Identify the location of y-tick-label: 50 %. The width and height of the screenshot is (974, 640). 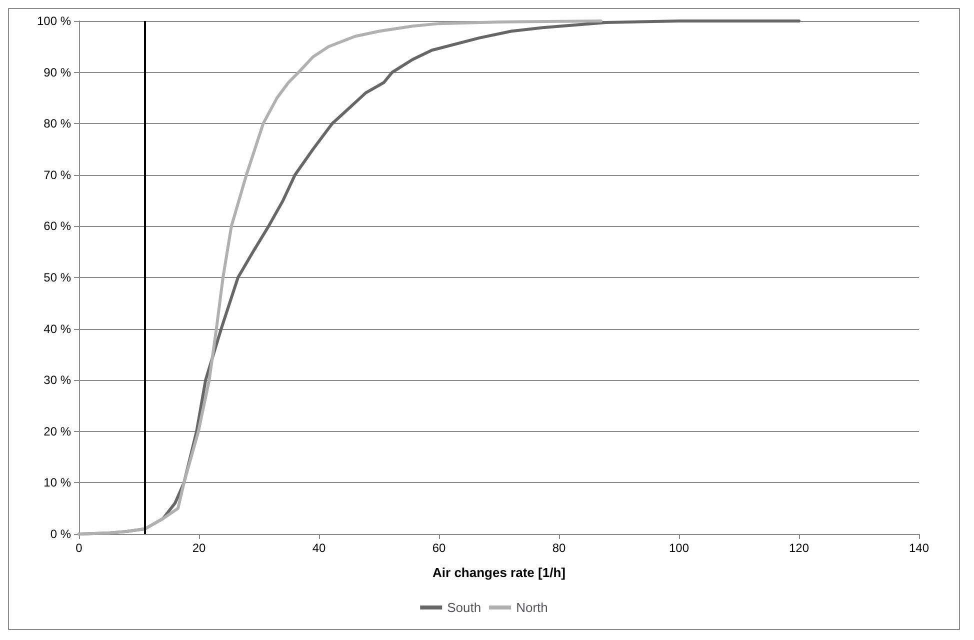
(58, 277).